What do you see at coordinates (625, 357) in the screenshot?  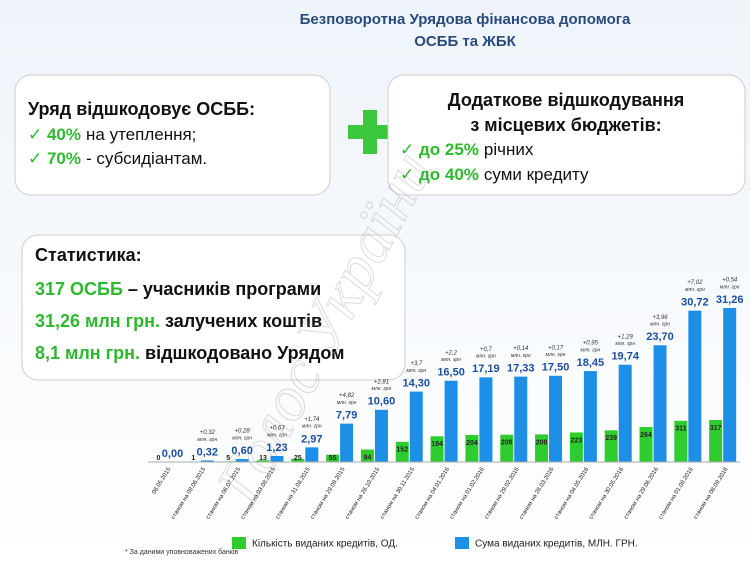 I see `value-label: 19,74` at bounding box center [625, 357].